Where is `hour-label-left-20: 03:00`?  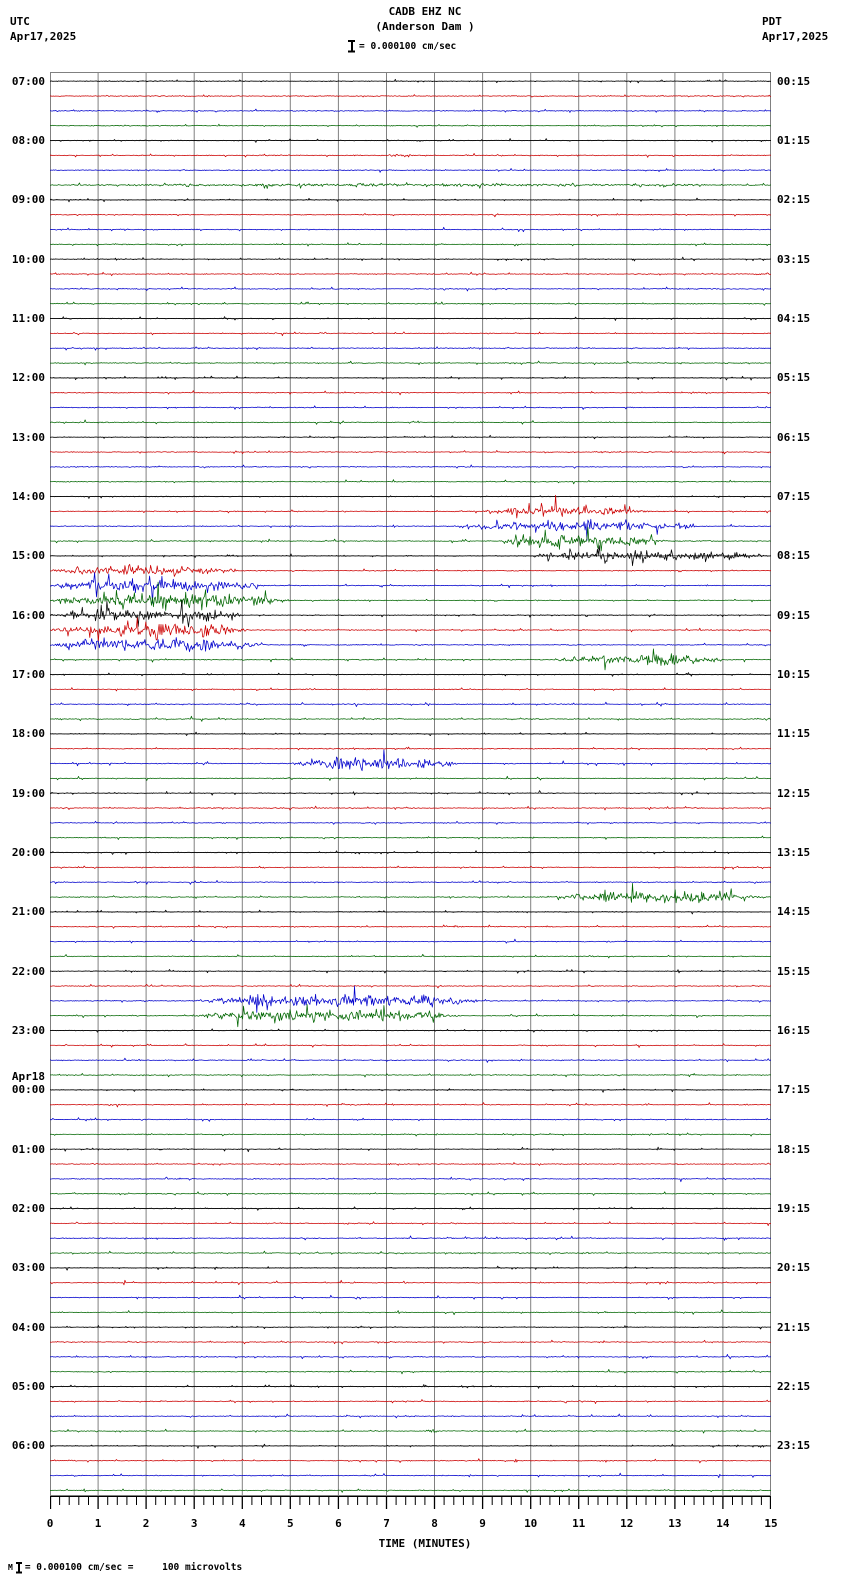
hour-label-left-20: 03:00 is located at coordinates (28, 1268).